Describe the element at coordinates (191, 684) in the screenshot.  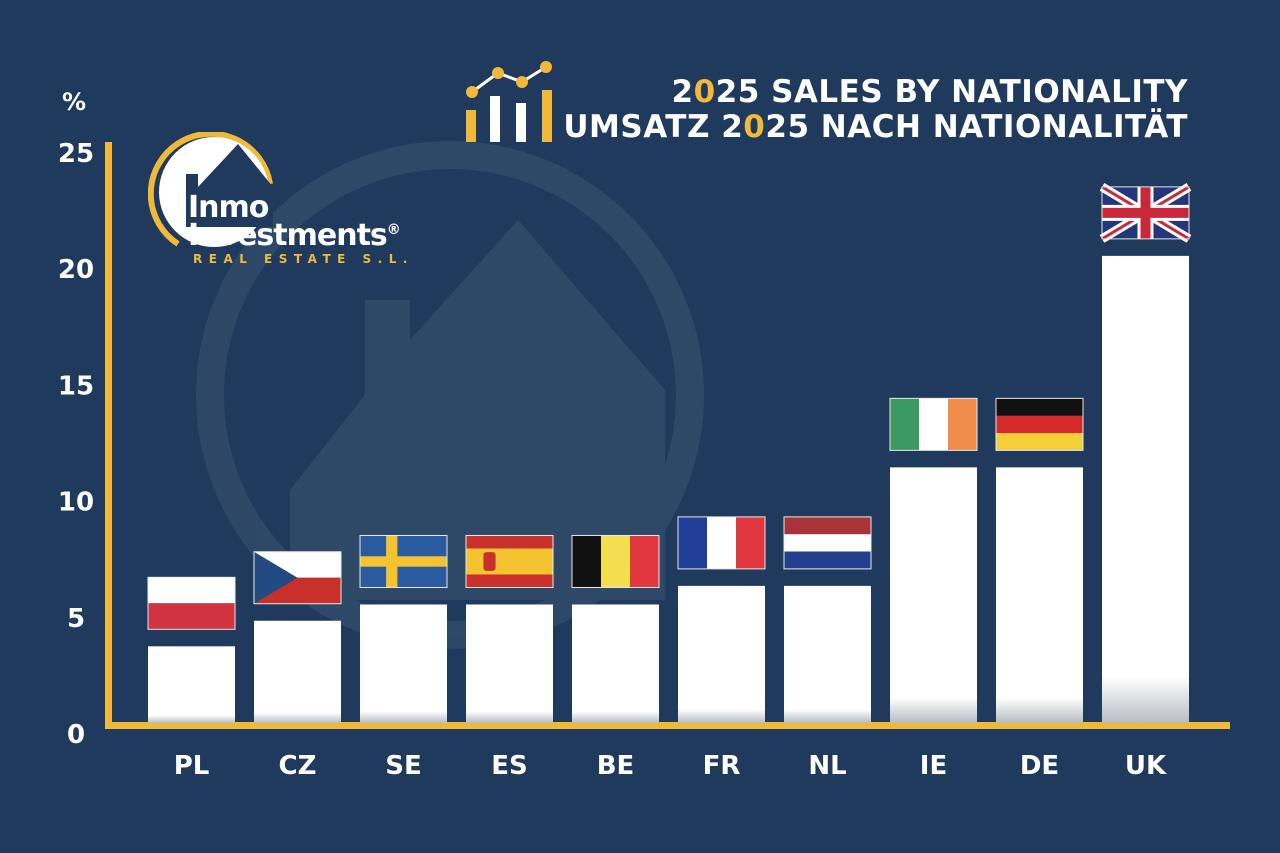
I see `bar-pl` at that location.